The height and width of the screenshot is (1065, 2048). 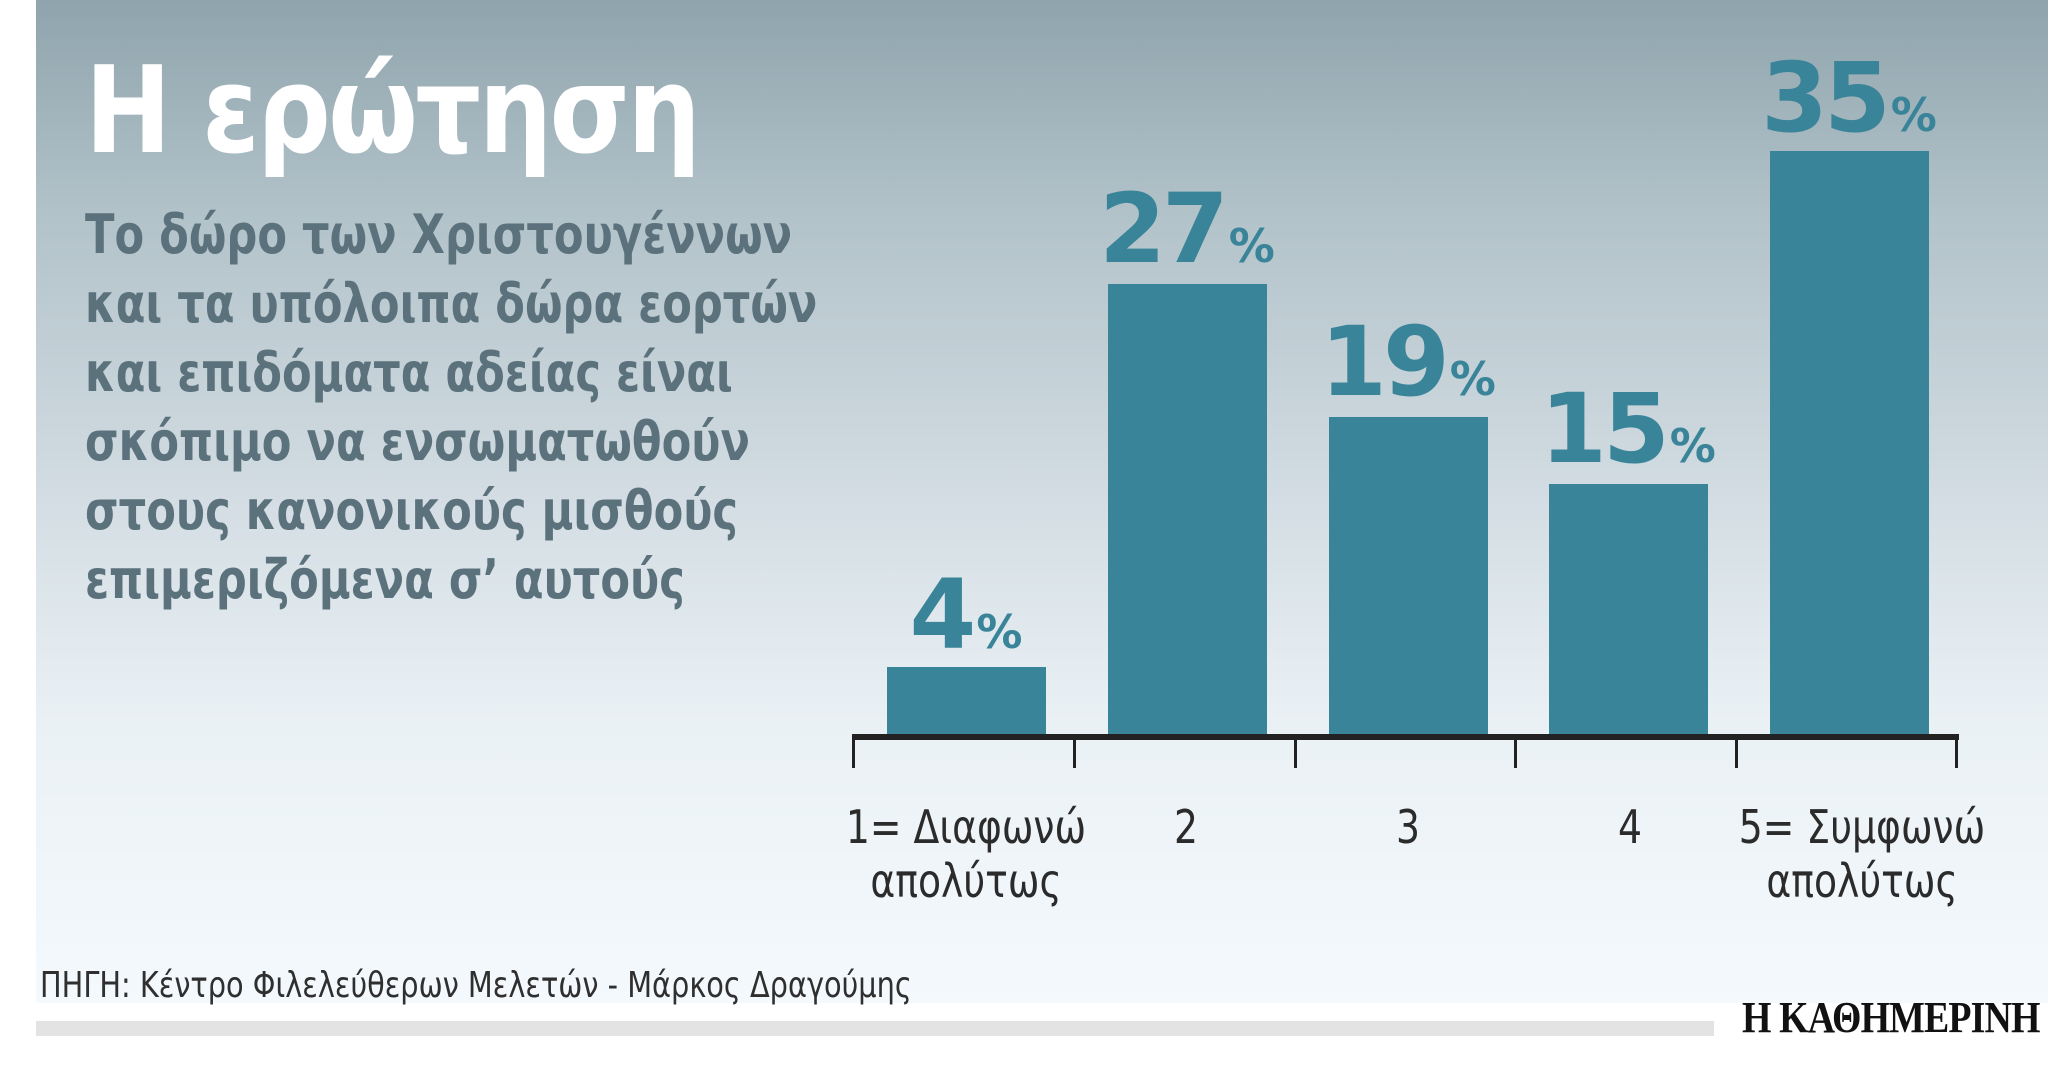 What do you see at coordinates (439, 234) in the screenshot?
I see `question-line: Το δώρο των Χριστουγέννων` at bounding box center [439, 234].